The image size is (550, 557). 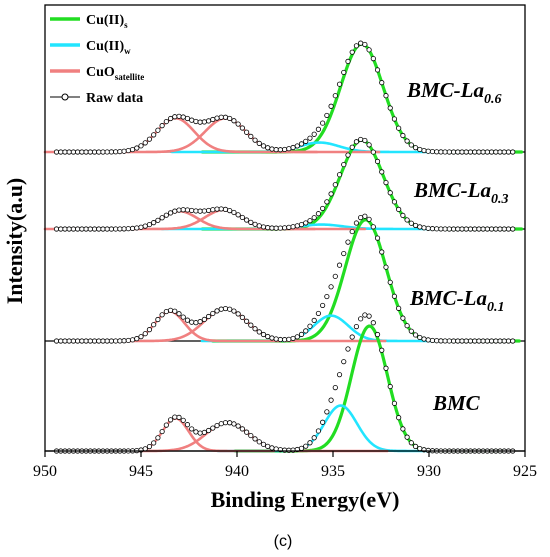 I want to click on raw-data-series, so click(x=284, y=184).